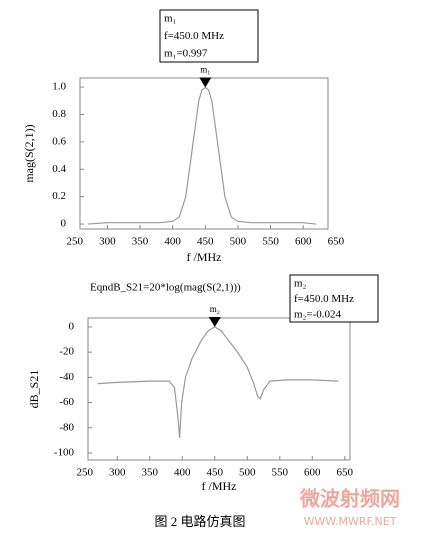 The height and width of the screenshot is (539, 423). Describe the element at coordinates (34, 389) in the screenshot. I see `y-axis-label: dB_S21` at that location.